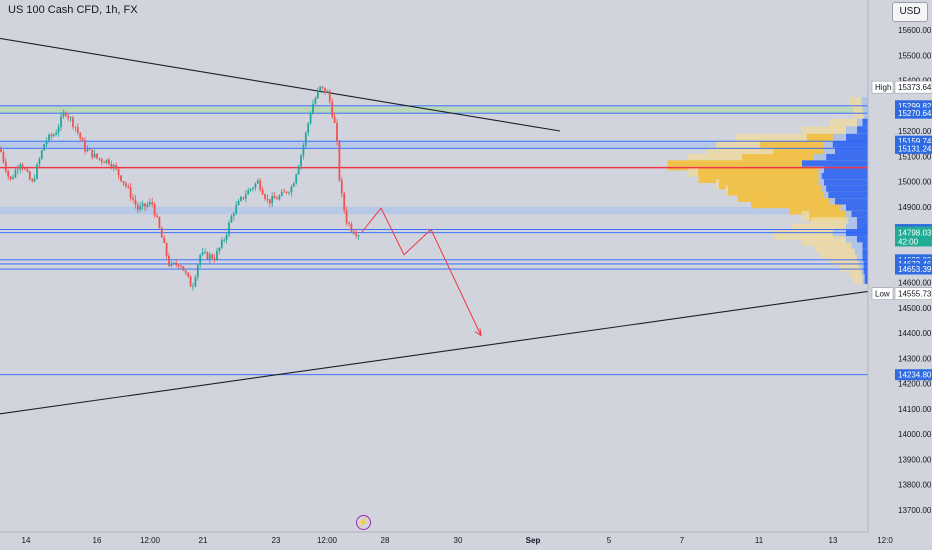 The height and width of the screenshot is (550, 932). Describe the element at coordinates (478, 332) in the screenshot. I see `forecast-arrowhead` at that location.